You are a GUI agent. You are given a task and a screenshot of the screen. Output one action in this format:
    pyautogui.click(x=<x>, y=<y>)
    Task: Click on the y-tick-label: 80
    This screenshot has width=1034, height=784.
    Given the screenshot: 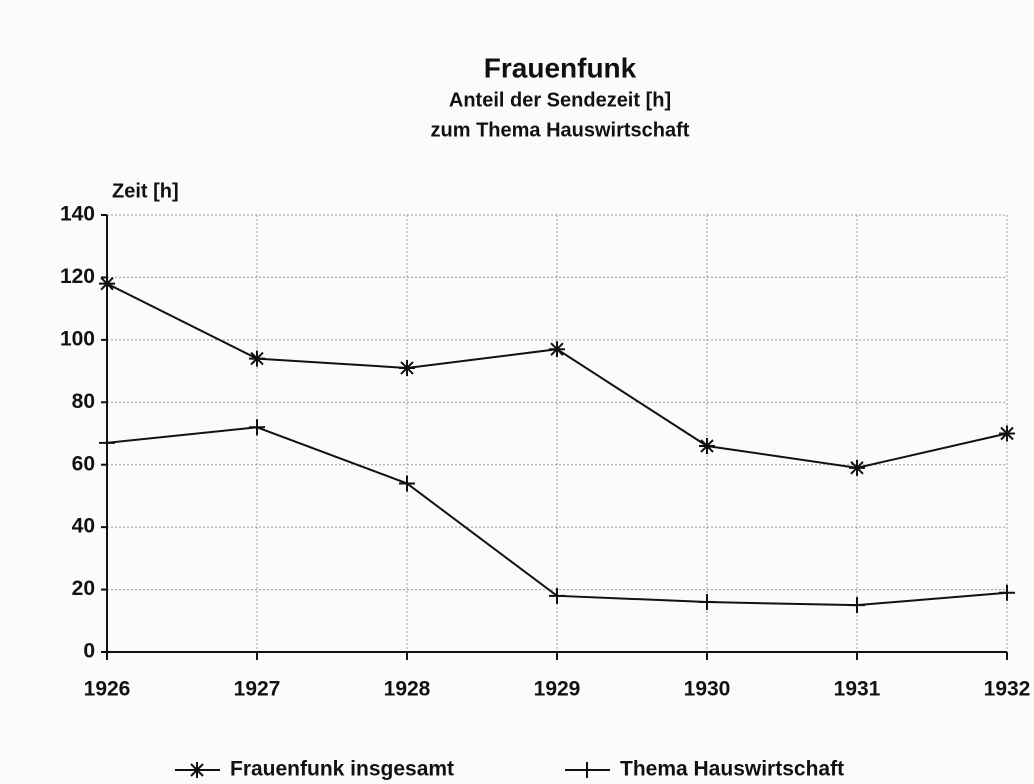 What is the action you would take?
    pyautogui.click(x=83, y=401)
    